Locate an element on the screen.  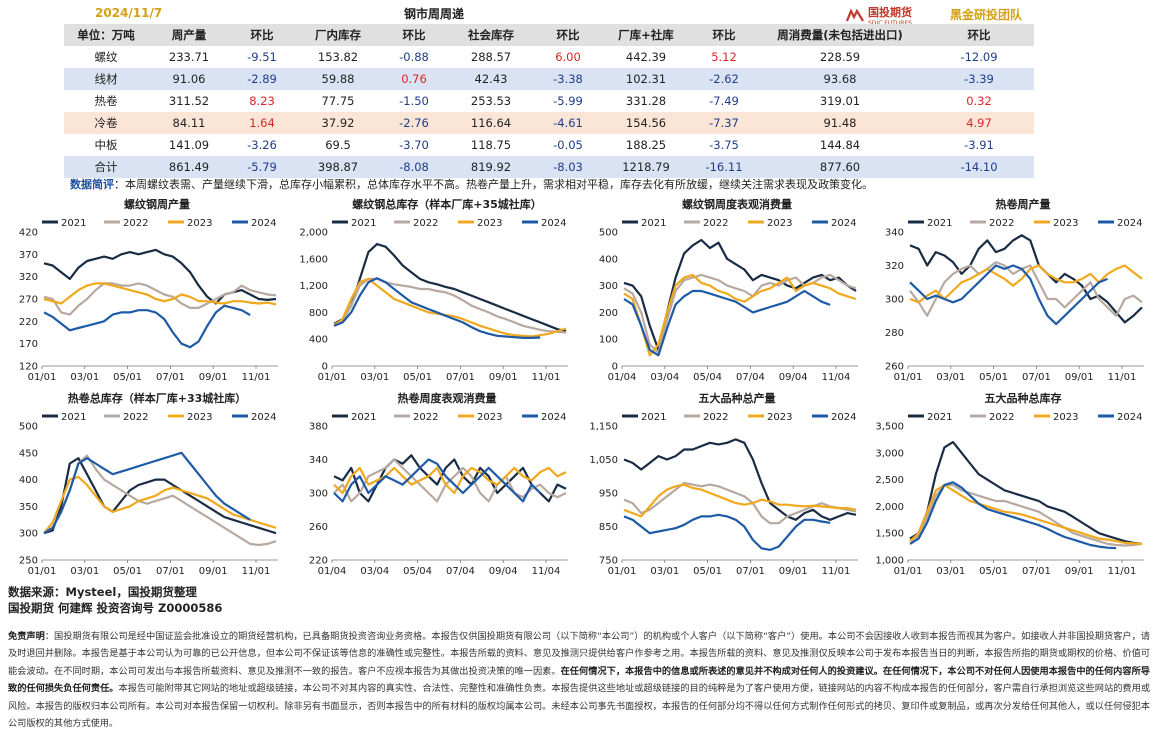
y-tick-label: 0 is located at coordinates (615, 367).